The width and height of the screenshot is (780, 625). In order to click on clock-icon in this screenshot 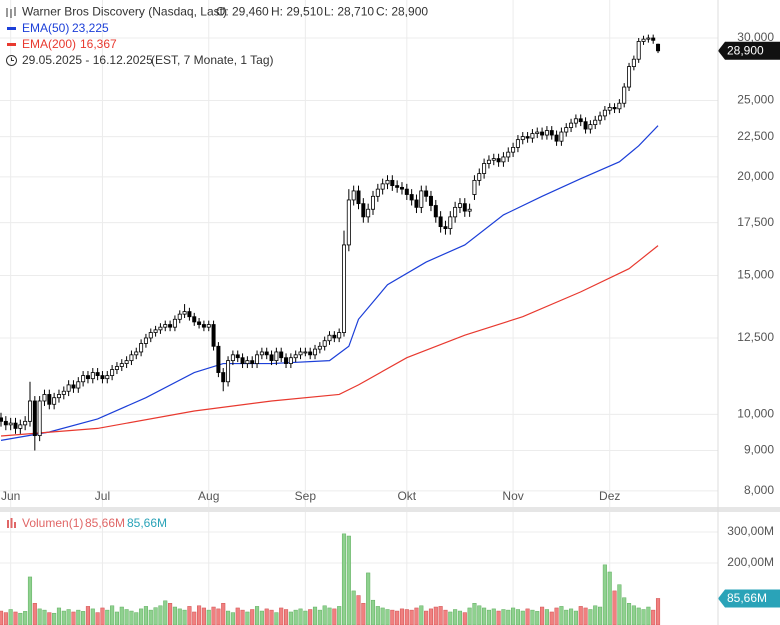, I will do `click(11, 60)`.